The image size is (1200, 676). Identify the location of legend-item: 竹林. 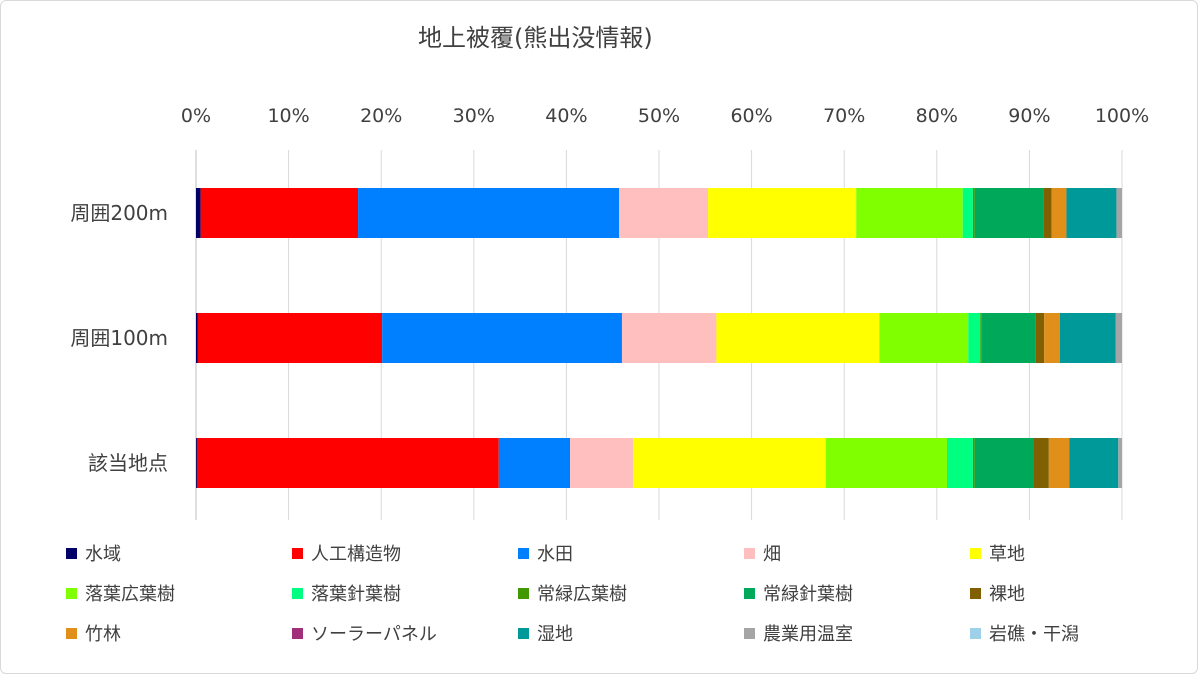
(93, 633).